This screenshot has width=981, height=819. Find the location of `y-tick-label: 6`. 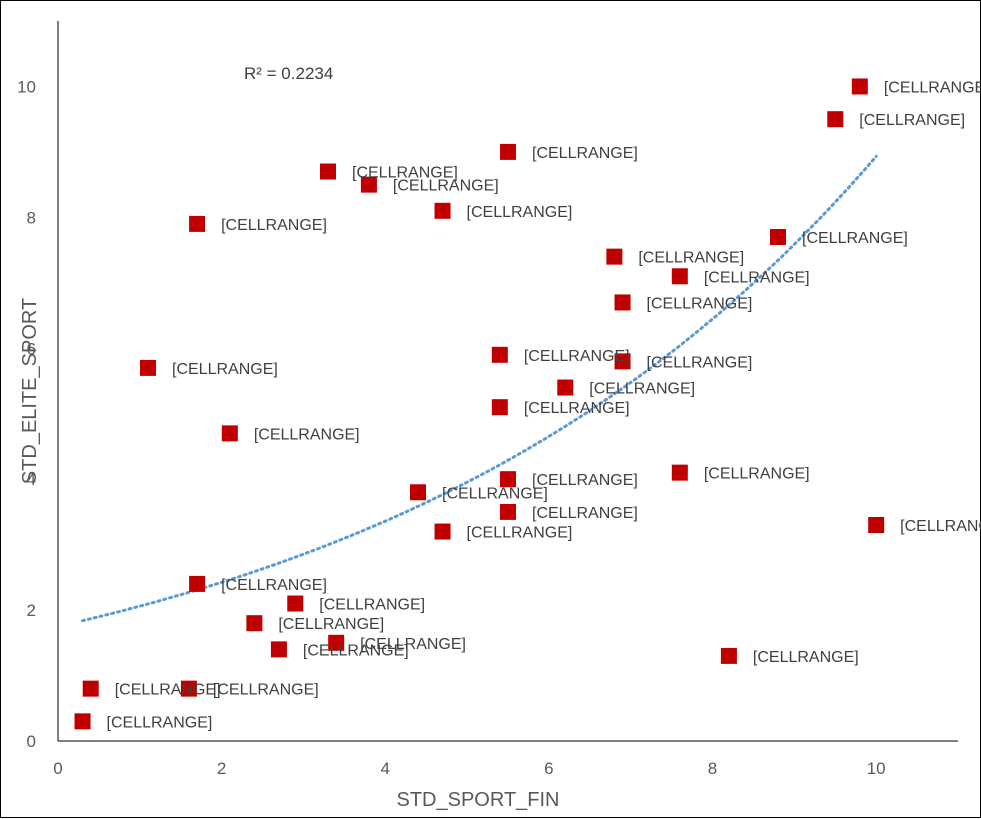

y-tick-label: 6 is located at coordinates (31, 348).